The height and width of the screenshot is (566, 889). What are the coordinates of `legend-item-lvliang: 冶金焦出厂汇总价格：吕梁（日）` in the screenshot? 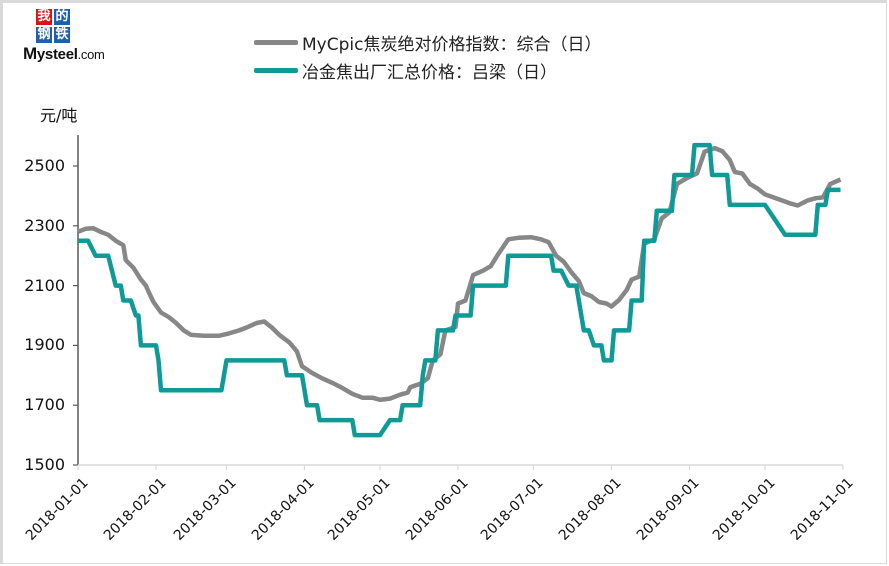 It's located at (427, 70).